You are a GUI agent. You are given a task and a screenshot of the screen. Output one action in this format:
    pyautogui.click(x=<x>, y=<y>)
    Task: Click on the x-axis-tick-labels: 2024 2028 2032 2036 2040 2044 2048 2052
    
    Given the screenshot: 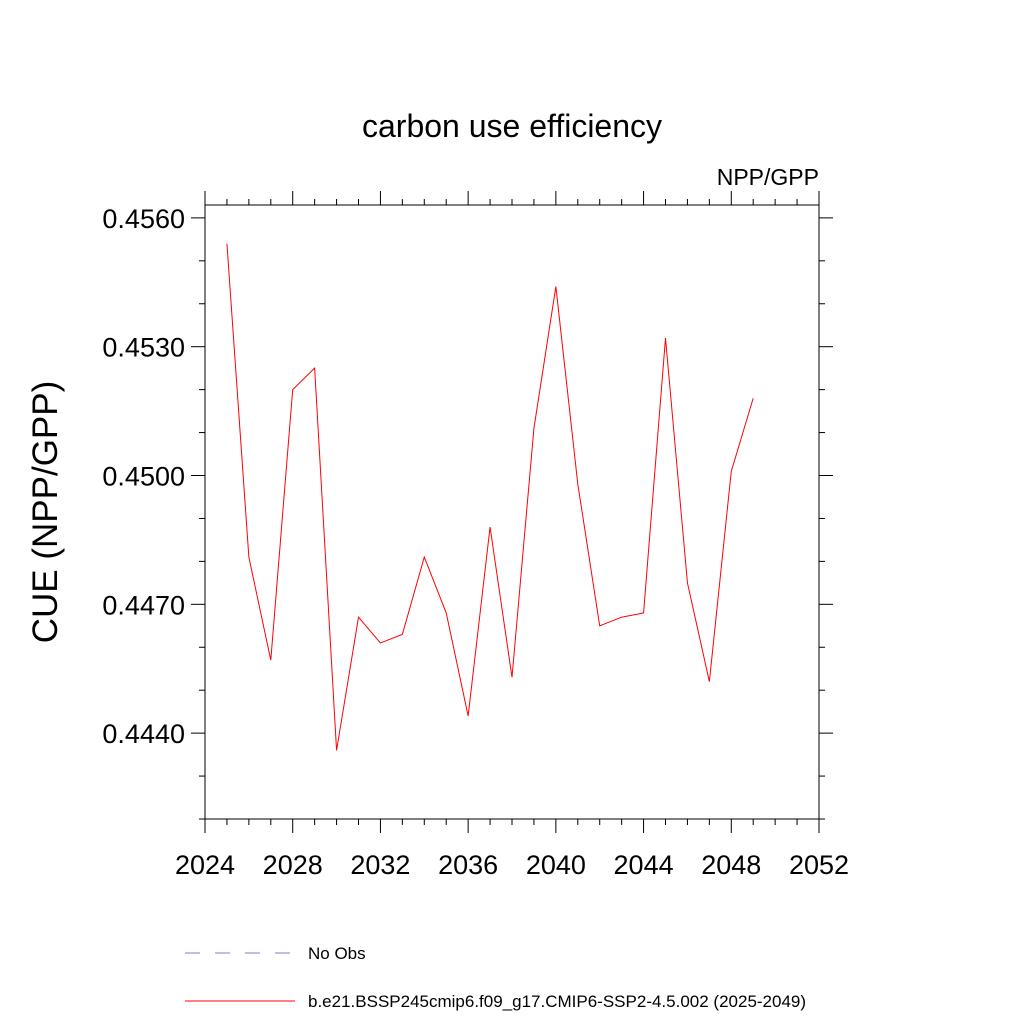 What is the action you would take?
    pyautogui.click(x=512, y=865)
    